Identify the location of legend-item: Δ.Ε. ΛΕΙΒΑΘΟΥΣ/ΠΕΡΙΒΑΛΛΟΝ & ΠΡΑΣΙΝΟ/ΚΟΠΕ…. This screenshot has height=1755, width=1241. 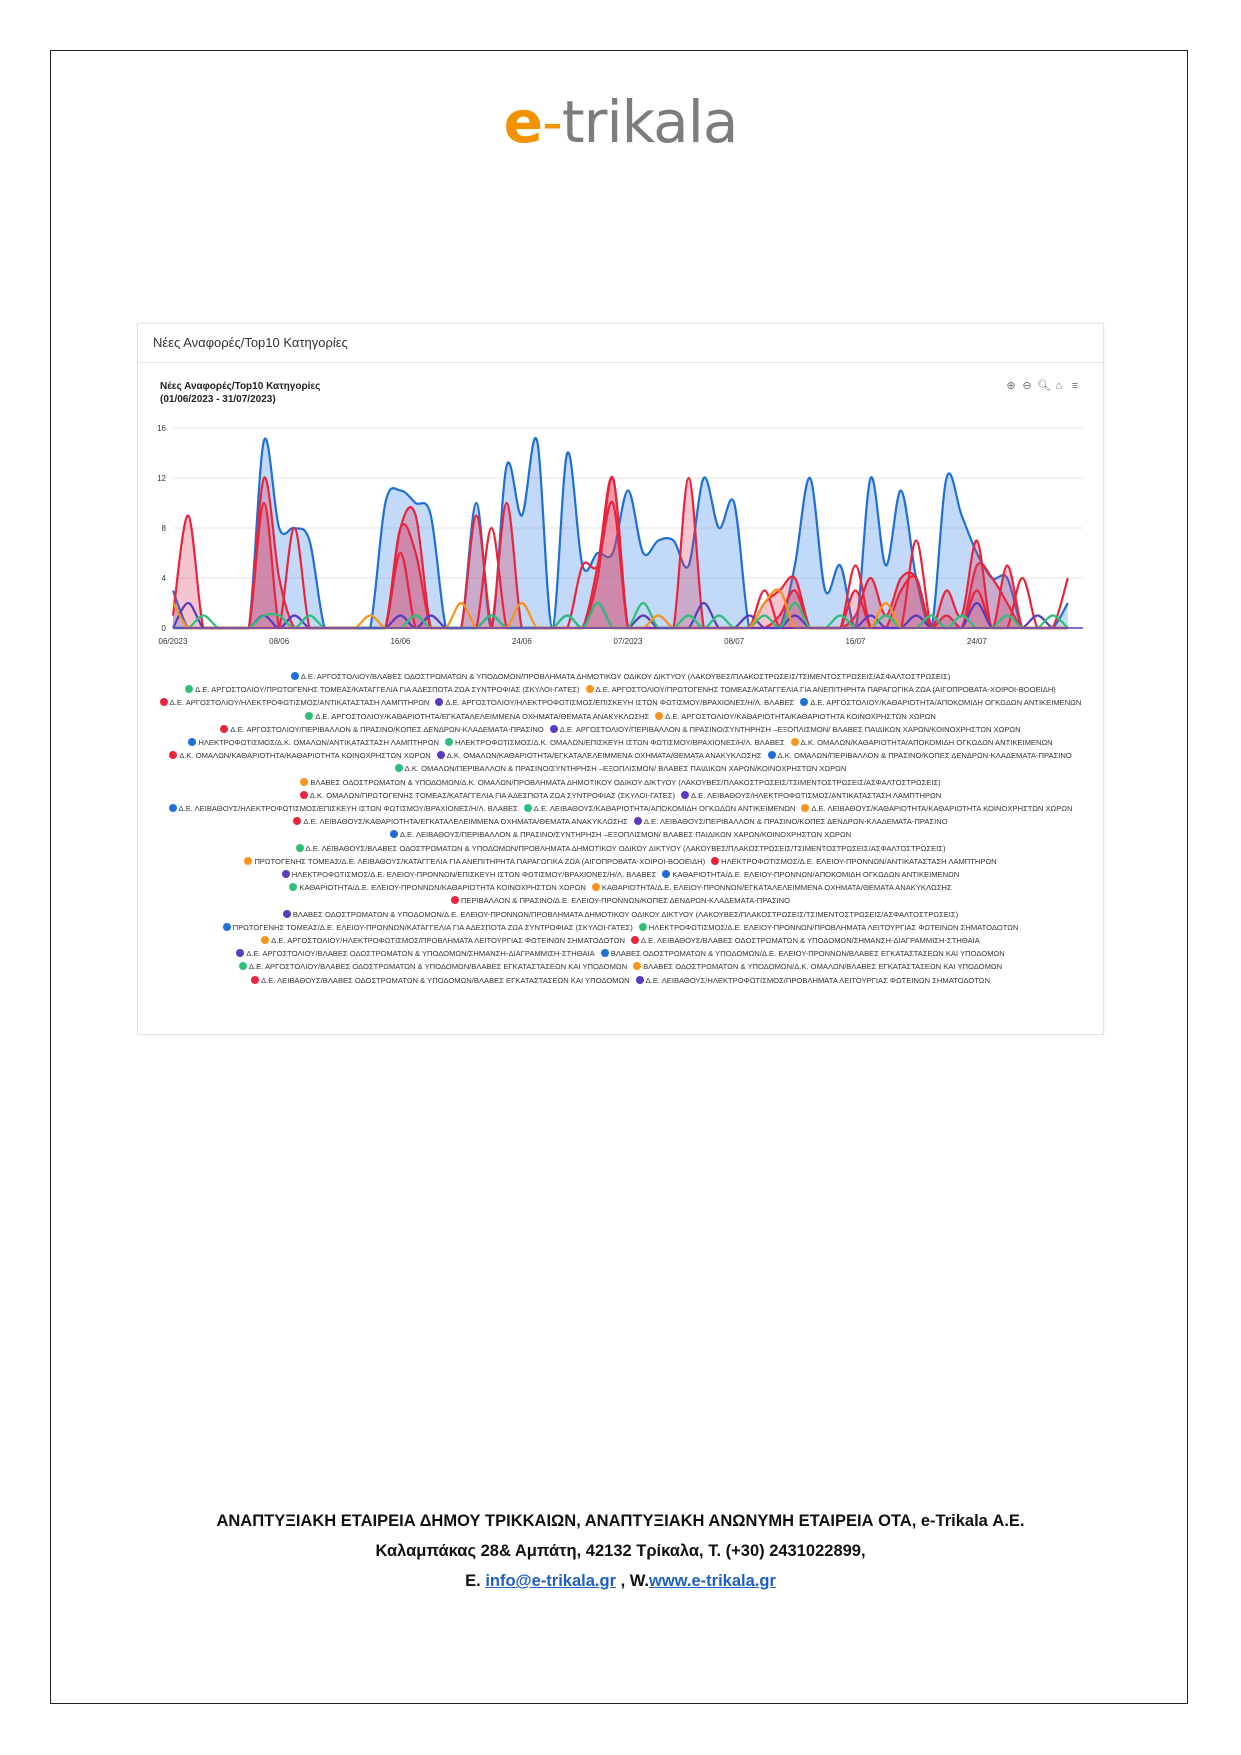
(790, 821).